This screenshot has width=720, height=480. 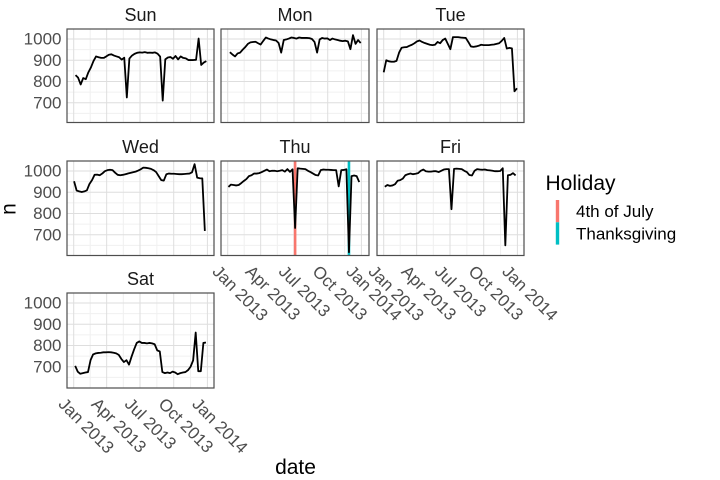 I want to click on svg-text: Thu, so click(x=294, y=147).